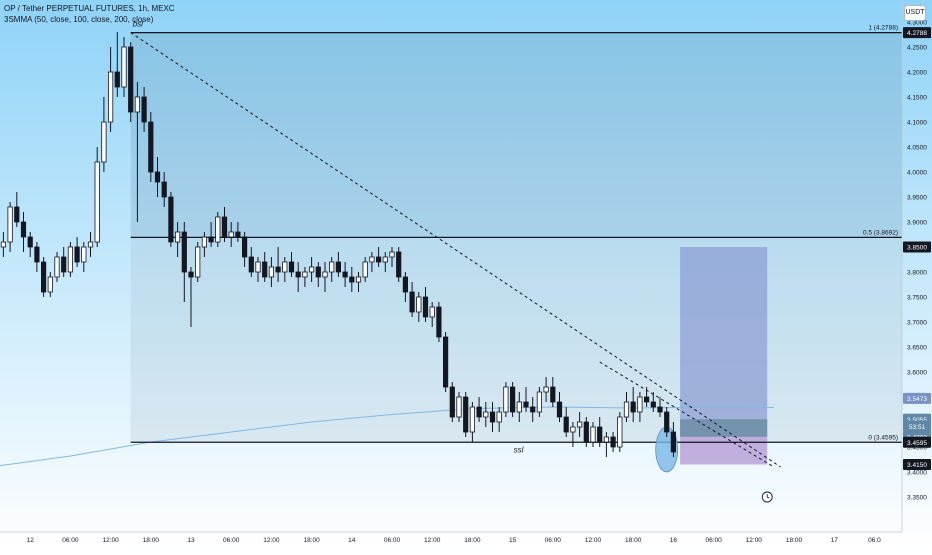 The width and height of the screenshot is (932, 555). I want to click on currency-button: USDT, so click(915, 13).